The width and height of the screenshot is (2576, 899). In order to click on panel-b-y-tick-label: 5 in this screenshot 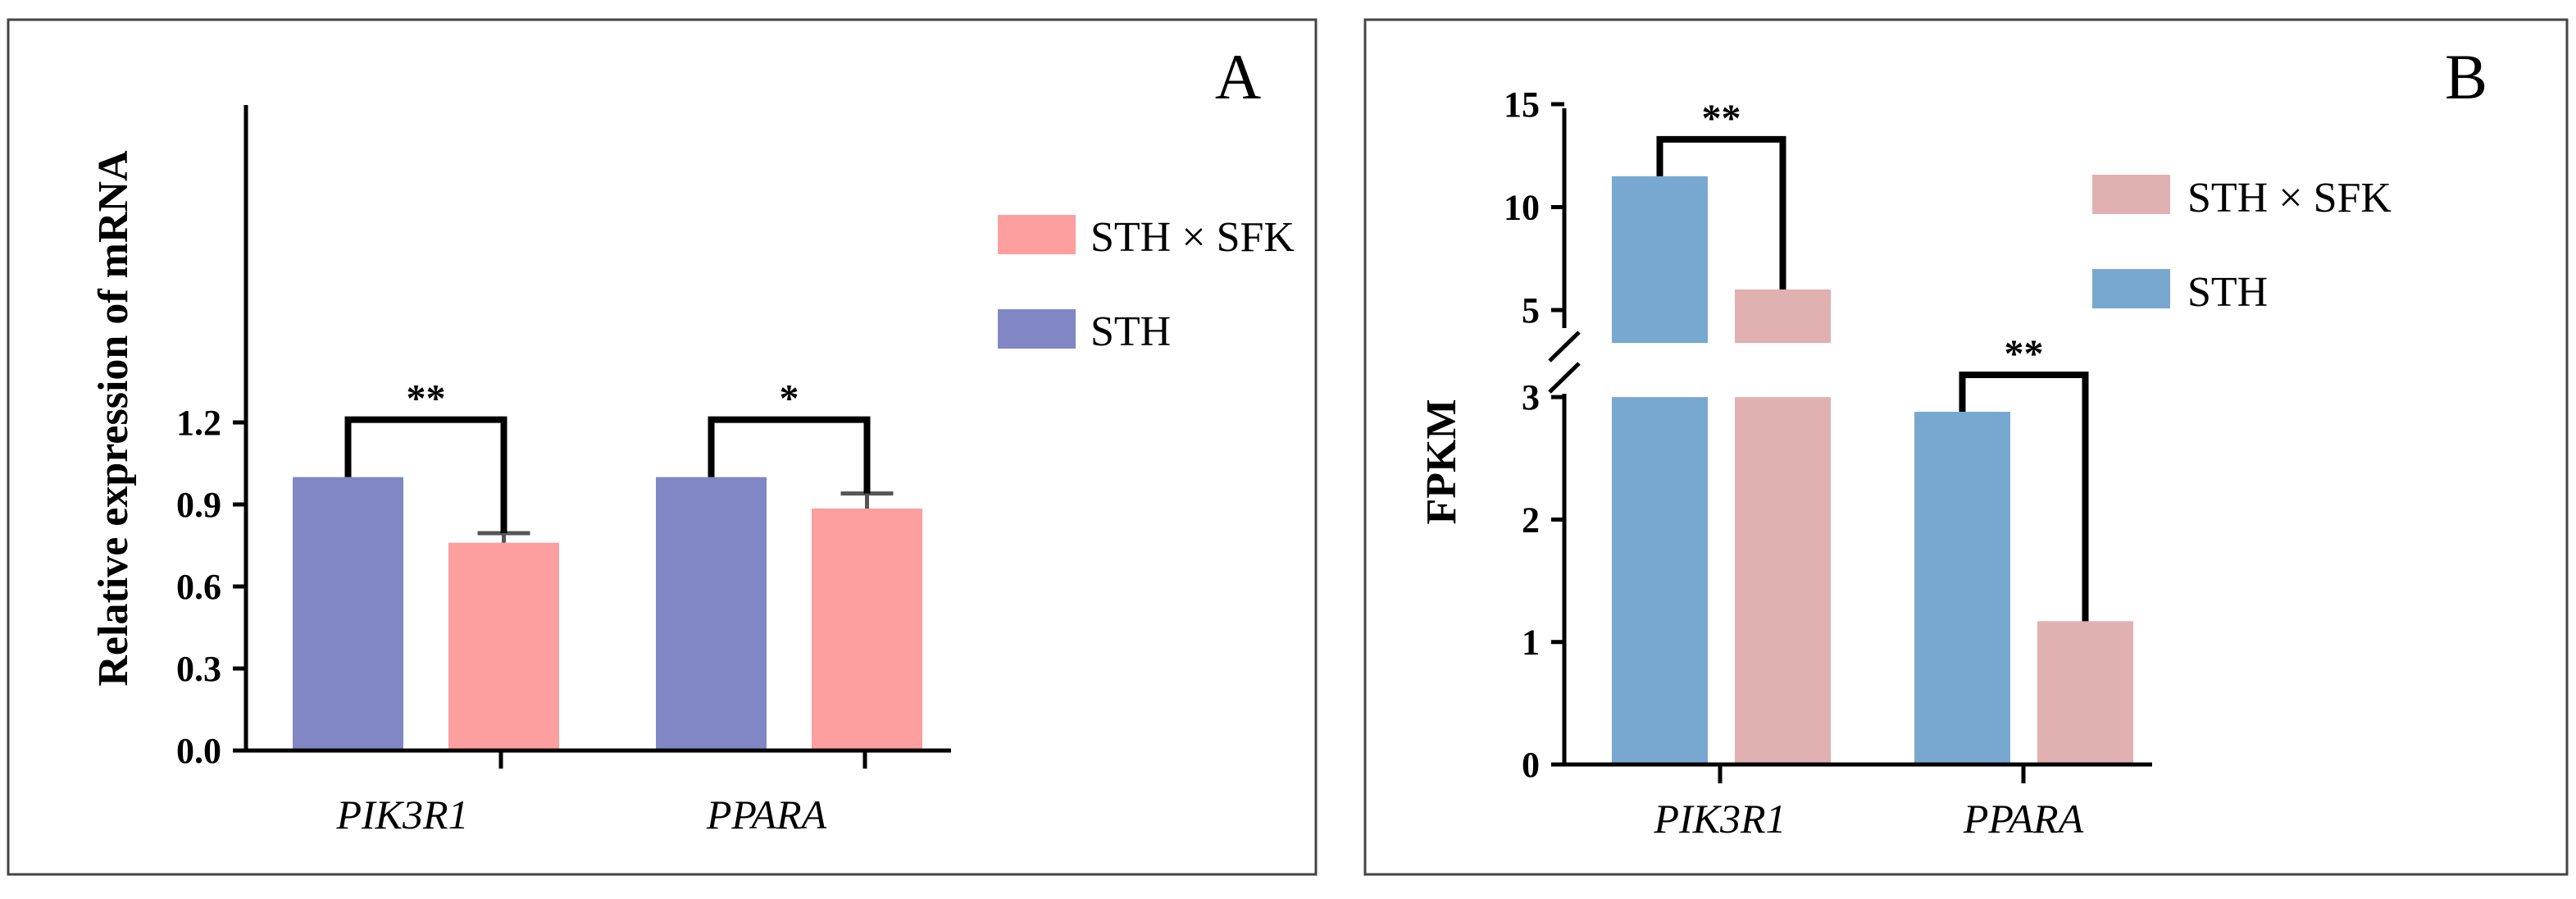, I will do `click(1531, 310)`.